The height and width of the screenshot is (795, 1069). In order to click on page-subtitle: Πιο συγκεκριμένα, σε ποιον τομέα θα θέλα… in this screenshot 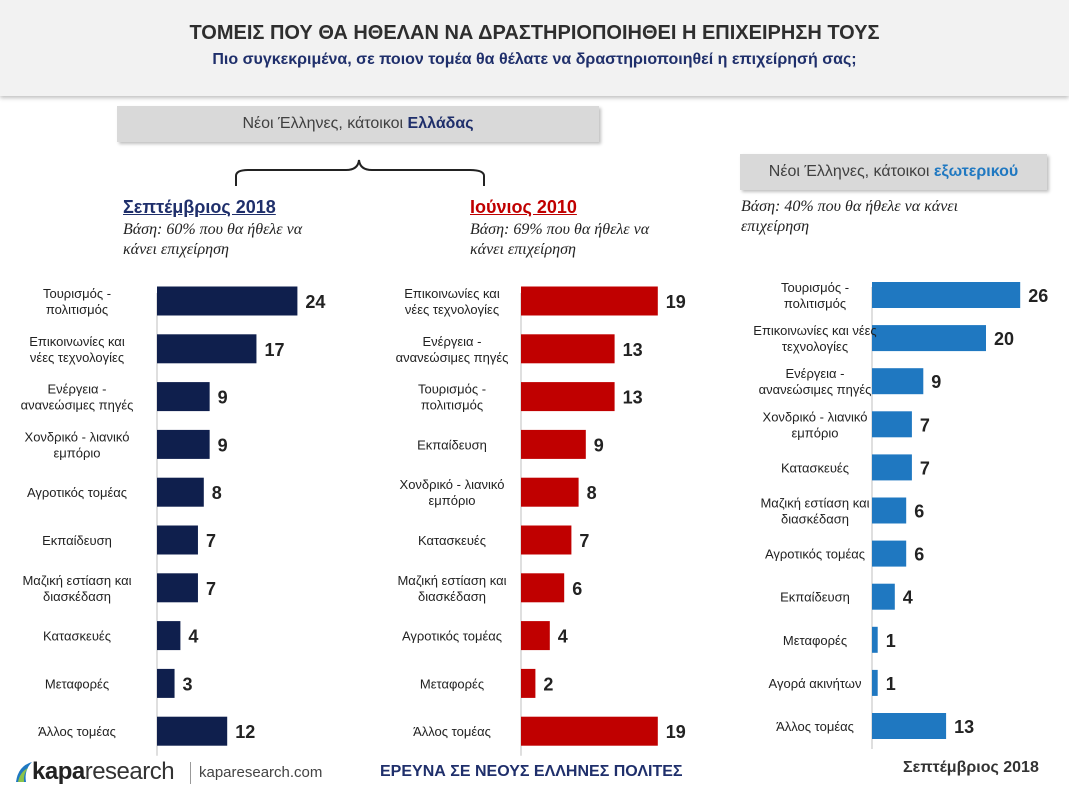, I will do `click(534, 59)`.